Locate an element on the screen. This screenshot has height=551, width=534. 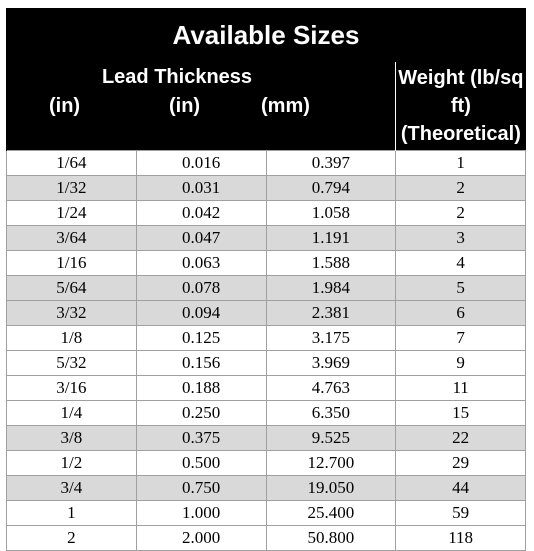
cell-weight: 3 is located at coordinates (460, 238).